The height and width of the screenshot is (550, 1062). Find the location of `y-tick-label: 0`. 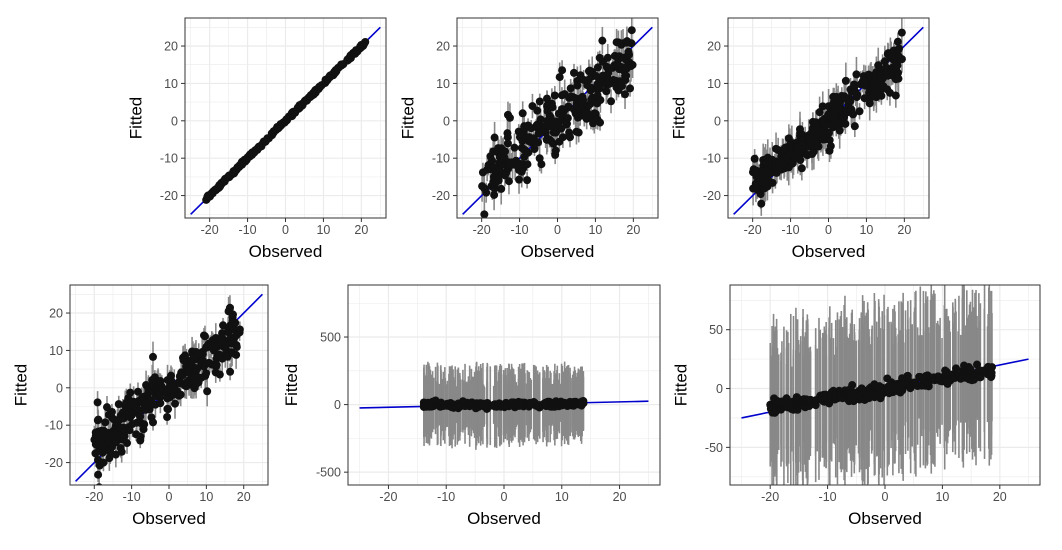

y-tick-label: 0 is located at coordinates (174, 121).